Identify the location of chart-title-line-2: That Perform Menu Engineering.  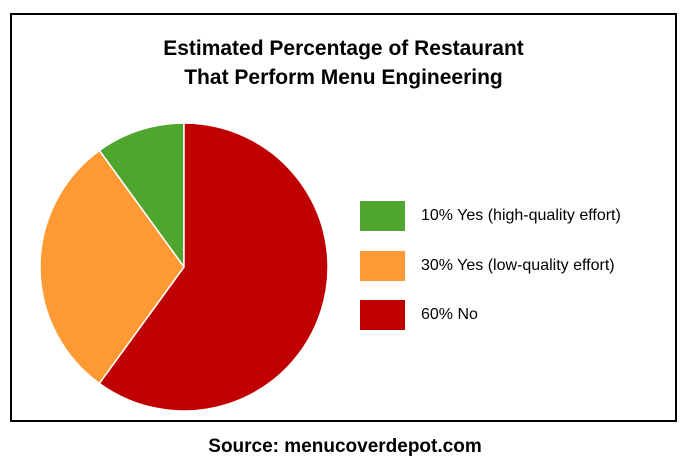
(343, 77).